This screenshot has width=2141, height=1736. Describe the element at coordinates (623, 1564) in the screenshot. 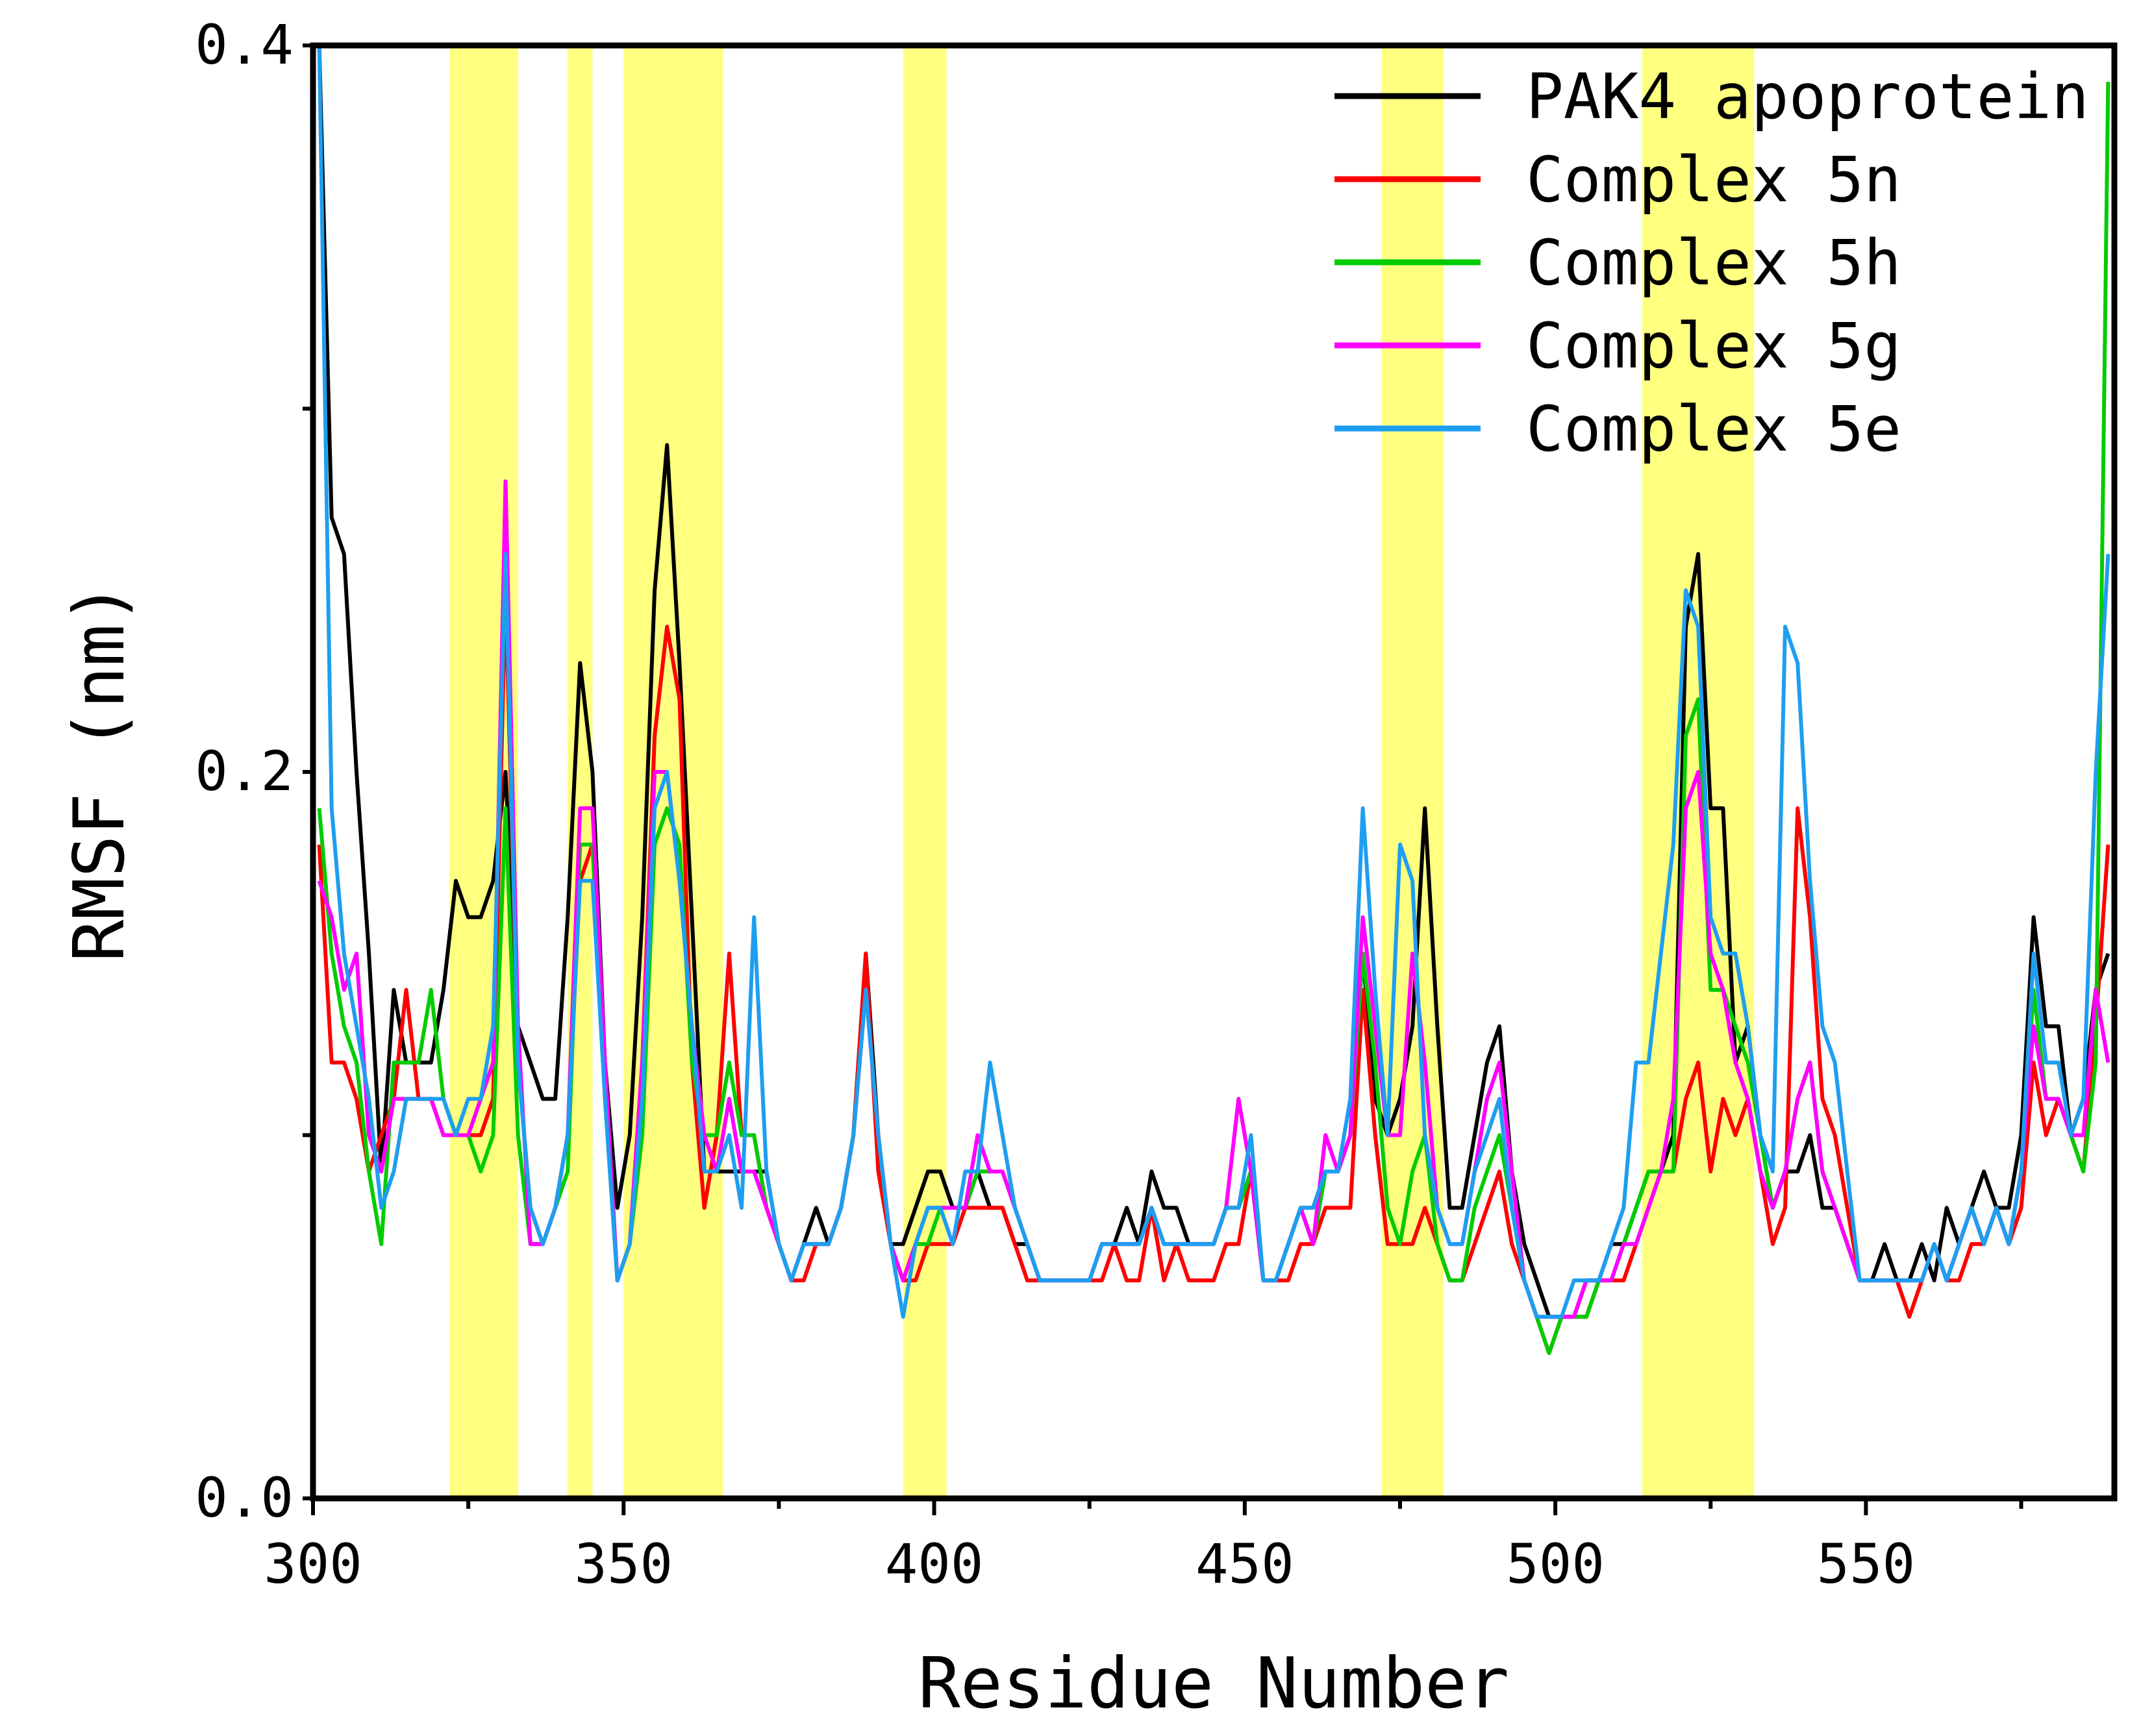

I see `x-tick-label: 350` at that location.